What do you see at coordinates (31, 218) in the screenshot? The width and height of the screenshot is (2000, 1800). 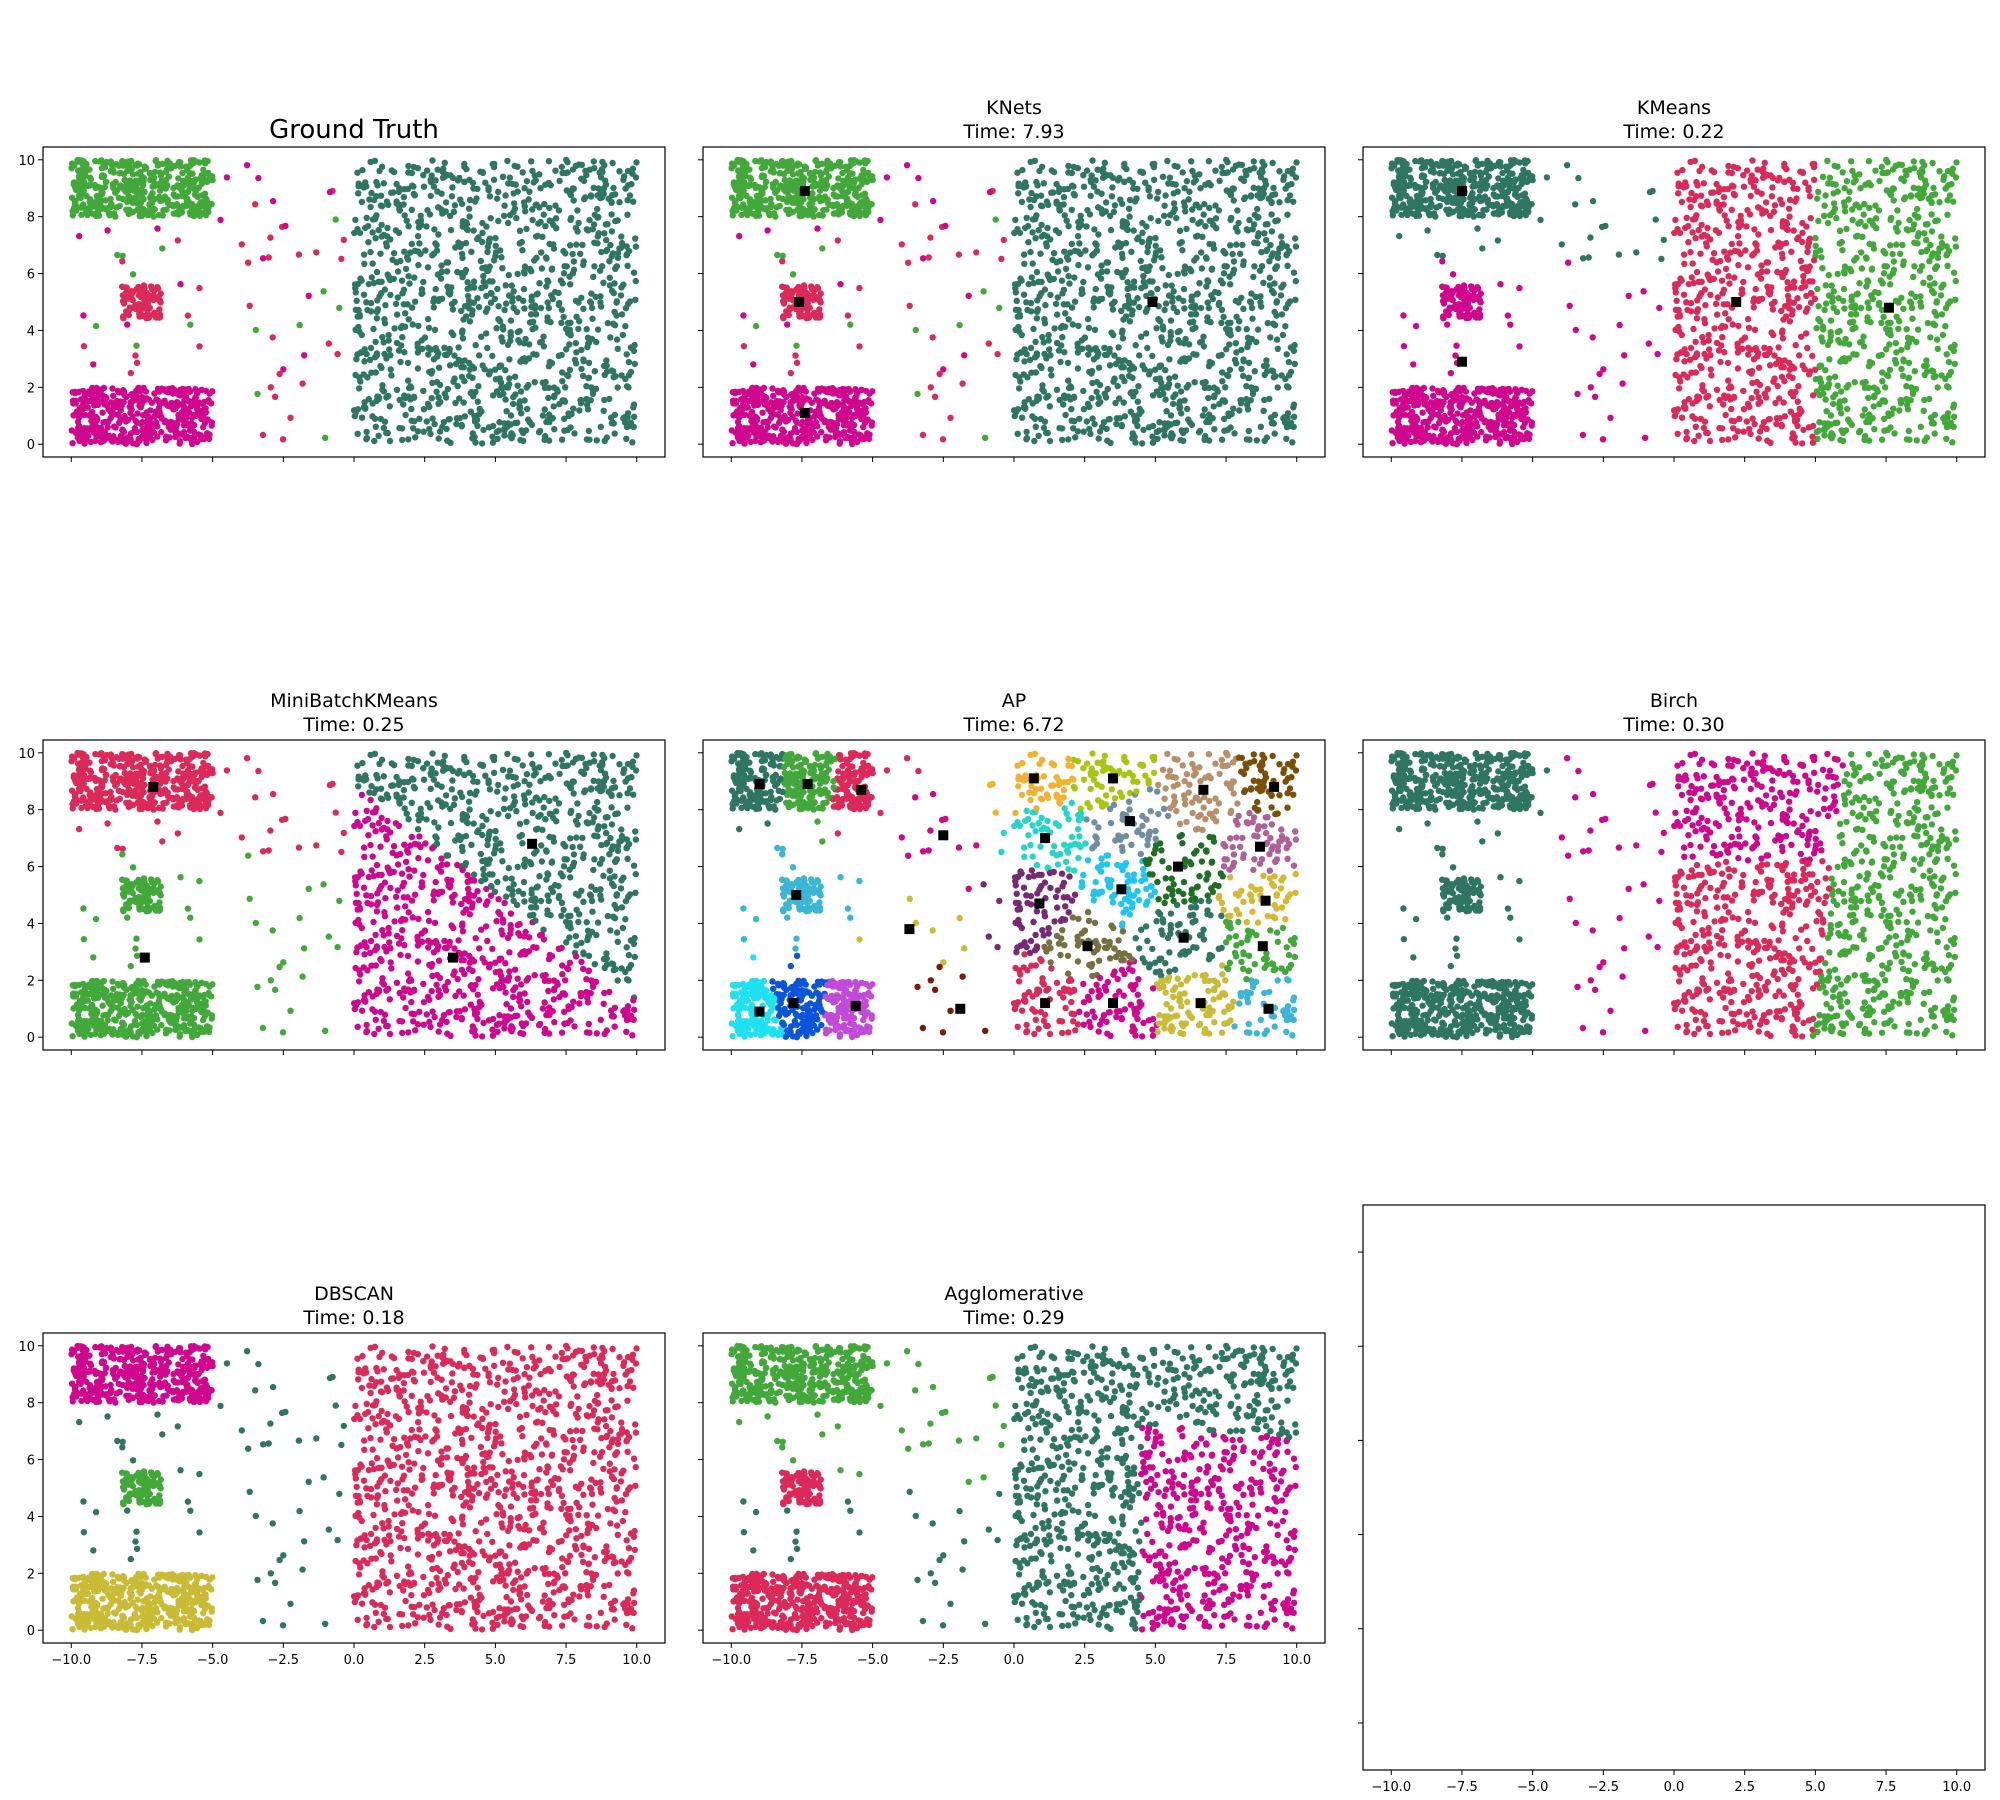 I see `y-tick-label: 8` at bounding box center [31, 218].